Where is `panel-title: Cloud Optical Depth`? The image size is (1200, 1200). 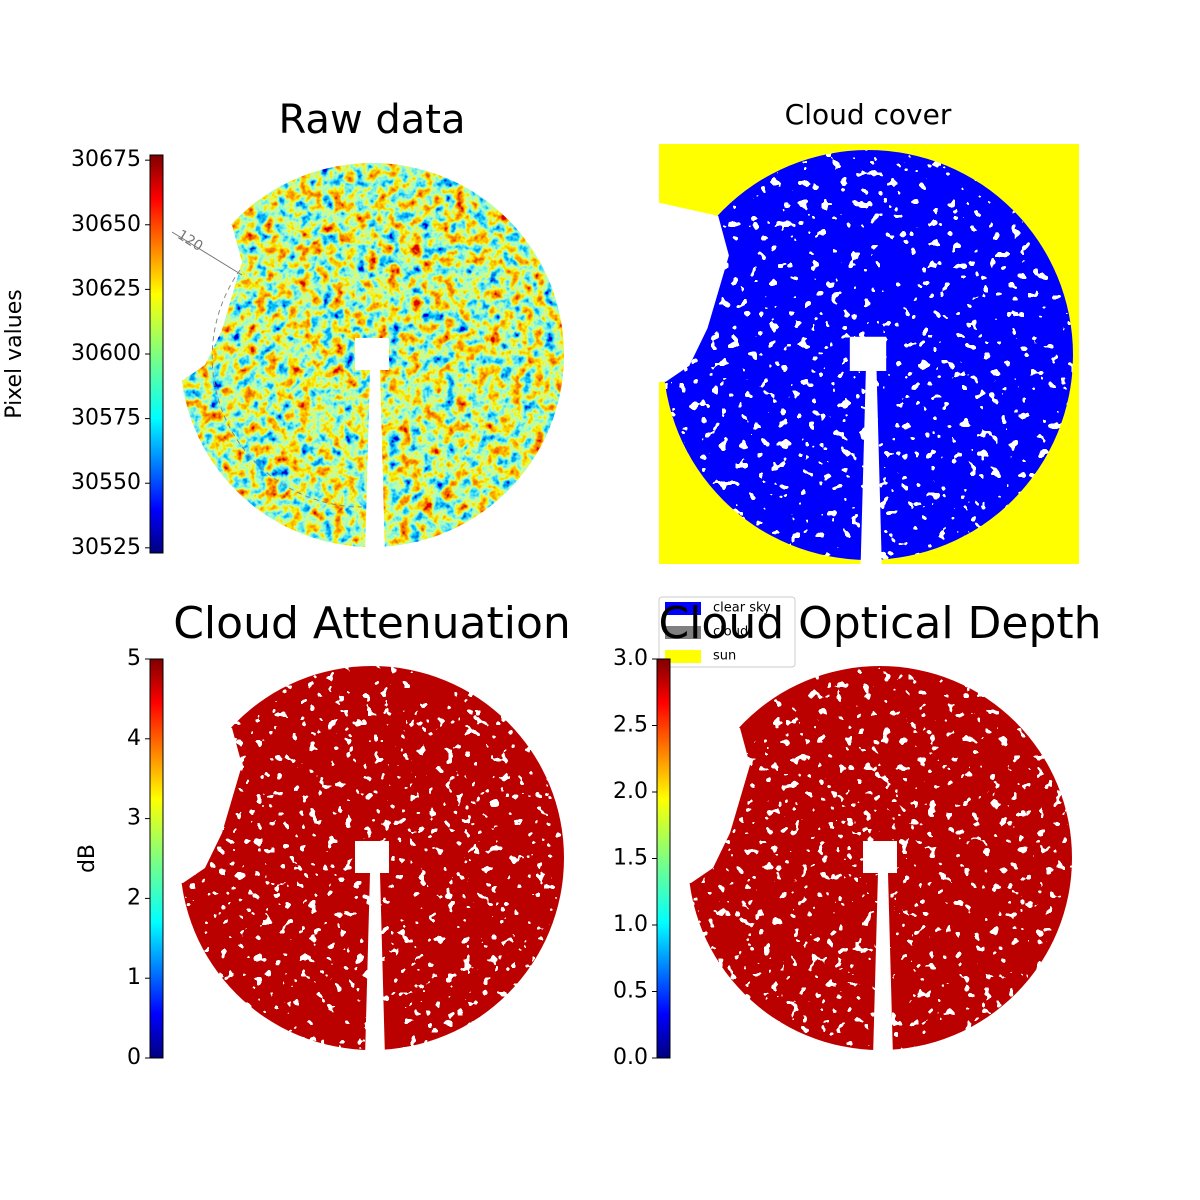 panel-title: Cloud Optical Depth is located at coordinates (879, 623).